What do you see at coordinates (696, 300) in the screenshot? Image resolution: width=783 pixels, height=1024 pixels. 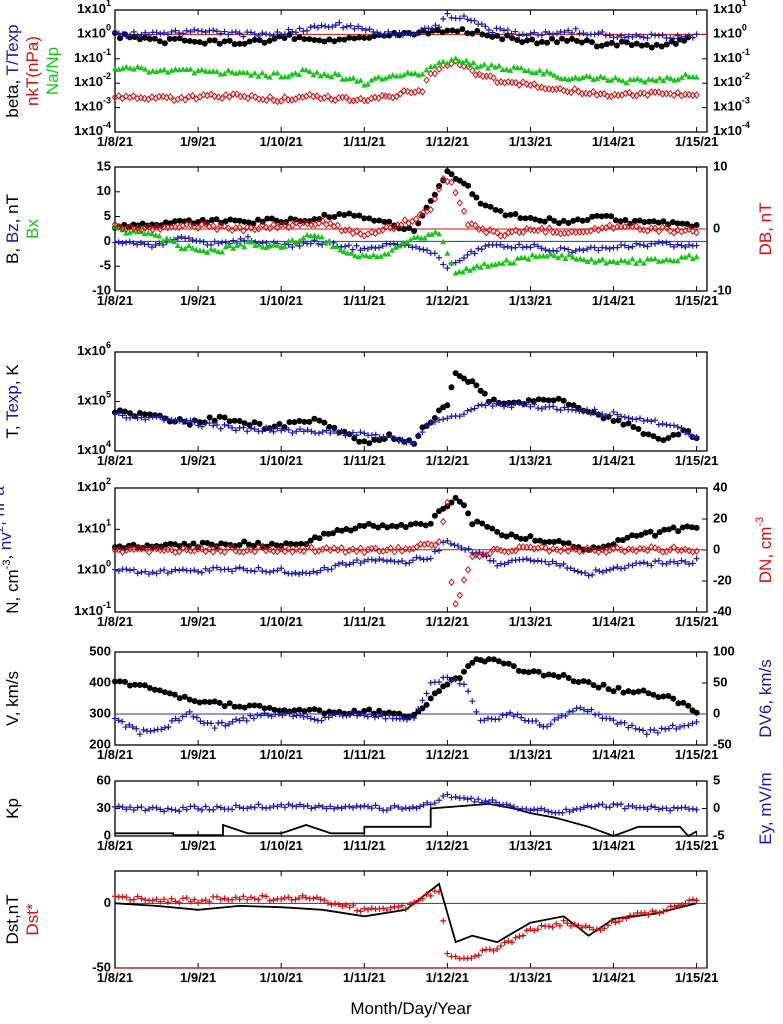 I see `x-tick-label: 1/15/21` at bounding box center [696, 300].